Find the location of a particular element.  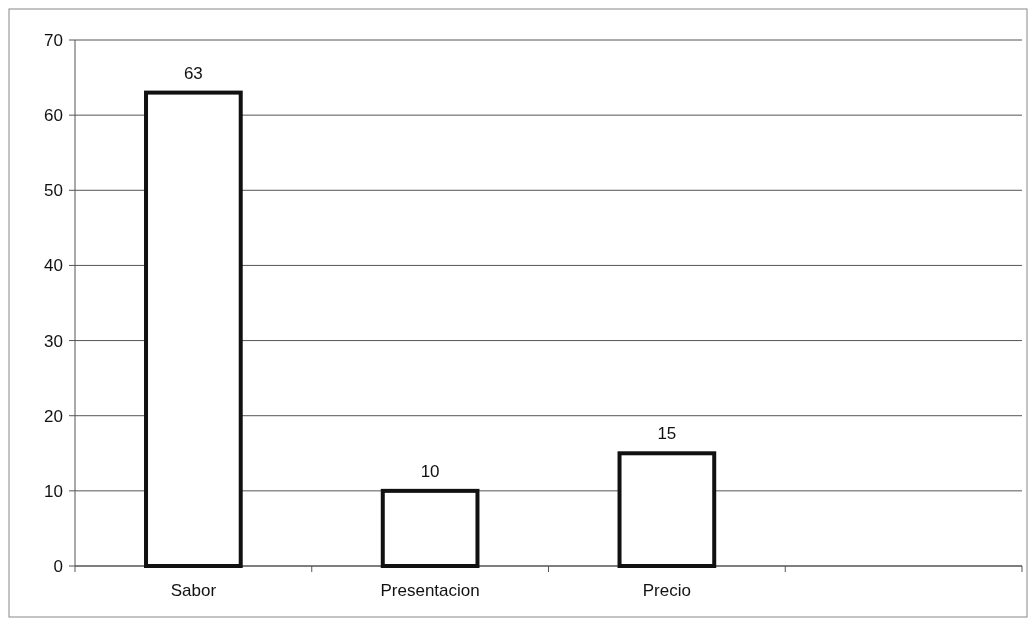

y-tick-label: 10 is located at coordinates (53, 491).